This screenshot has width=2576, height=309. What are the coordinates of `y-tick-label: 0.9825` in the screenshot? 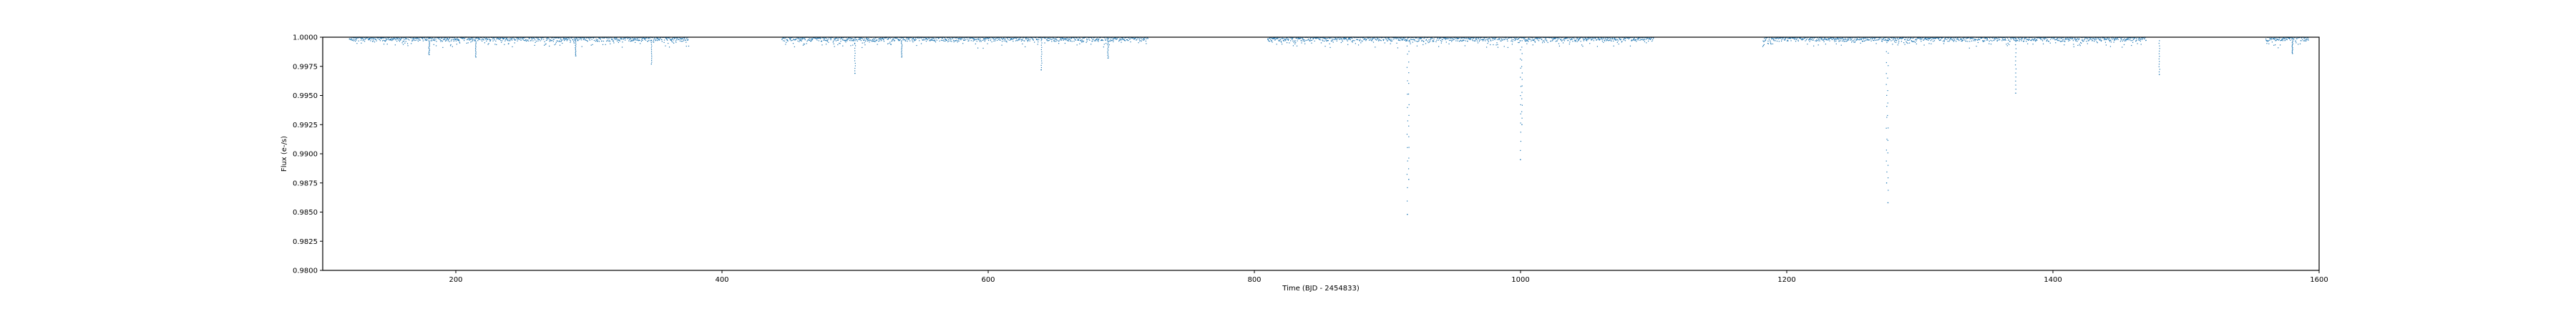 It's located at (305, 242).